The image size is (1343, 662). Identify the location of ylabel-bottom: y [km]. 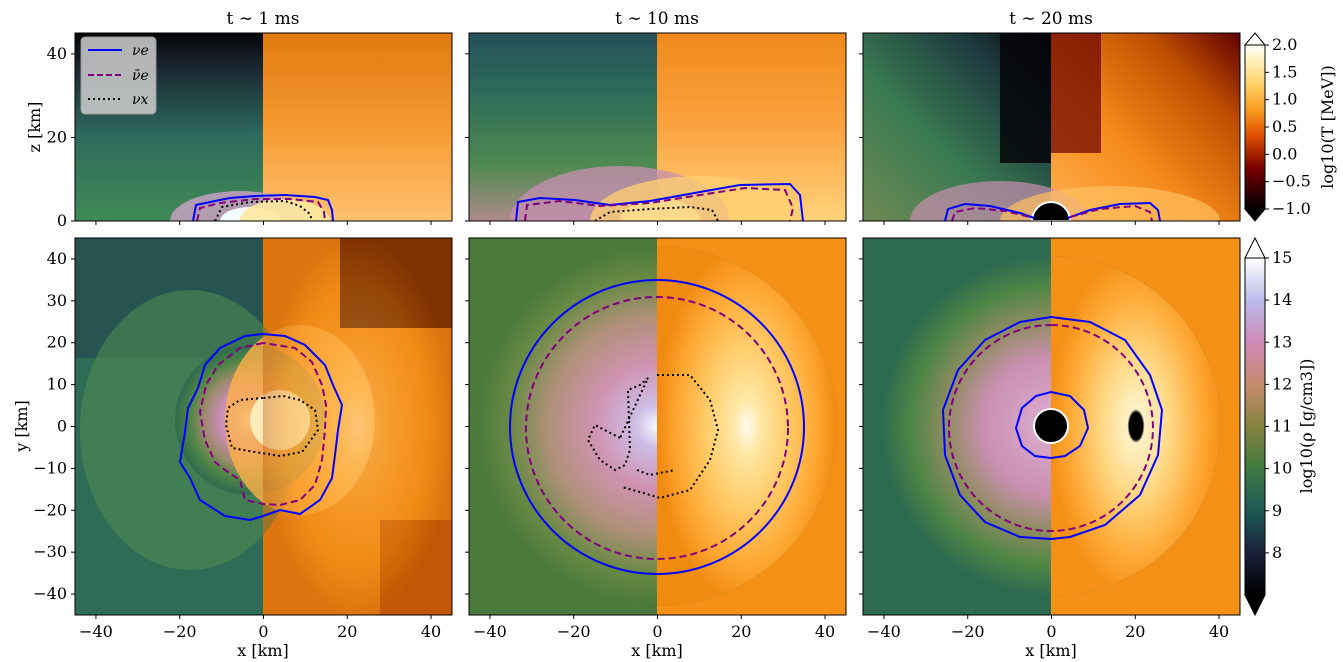
(21, 426).